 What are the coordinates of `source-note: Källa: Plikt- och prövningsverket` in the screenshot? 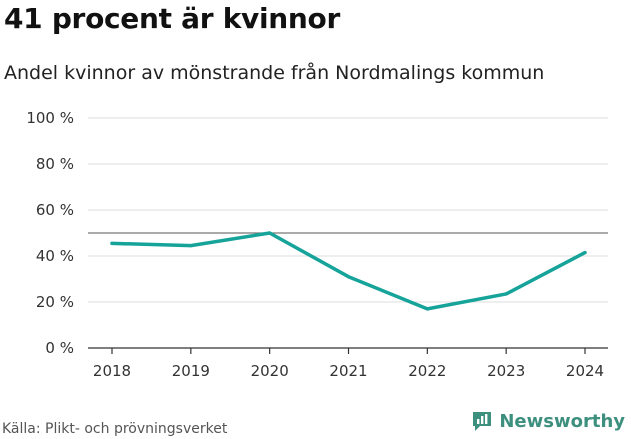 It's located at (115, 429).